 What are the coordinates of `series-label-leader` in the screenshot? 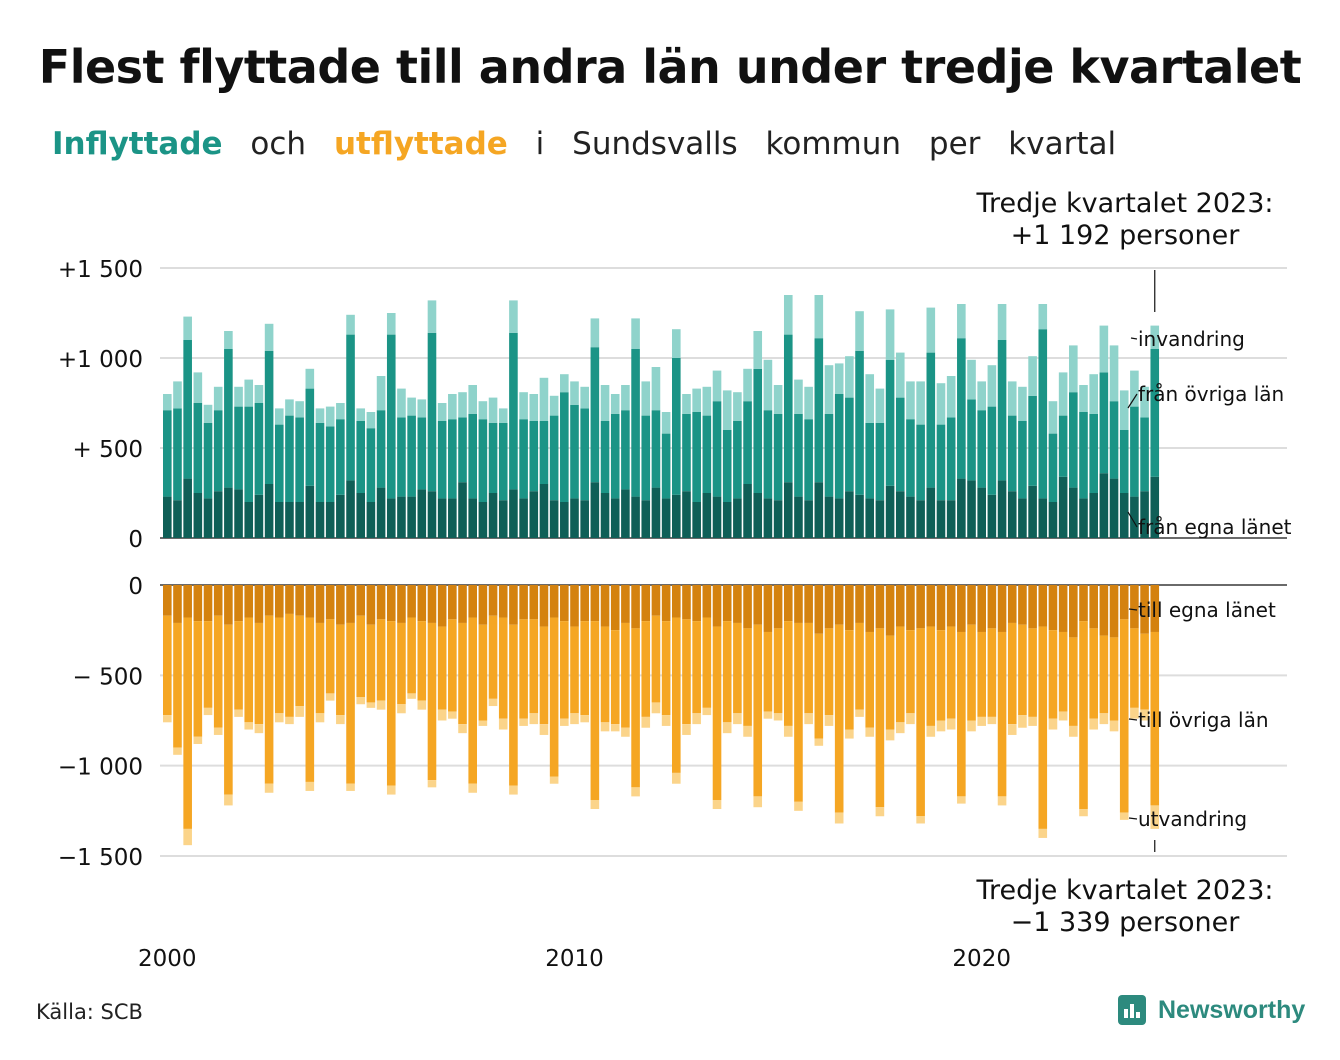 It's located at (1133, 719).